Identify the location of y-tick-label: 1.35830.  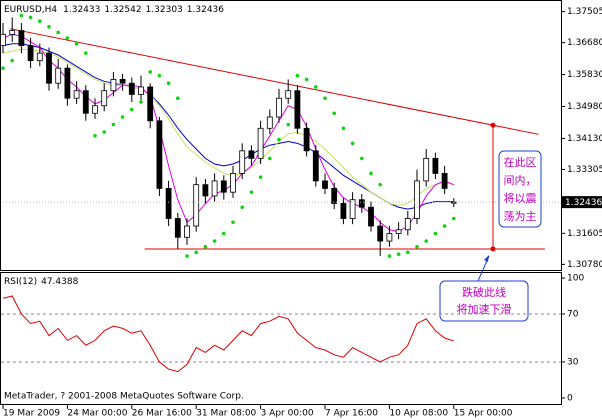
(584, 75).